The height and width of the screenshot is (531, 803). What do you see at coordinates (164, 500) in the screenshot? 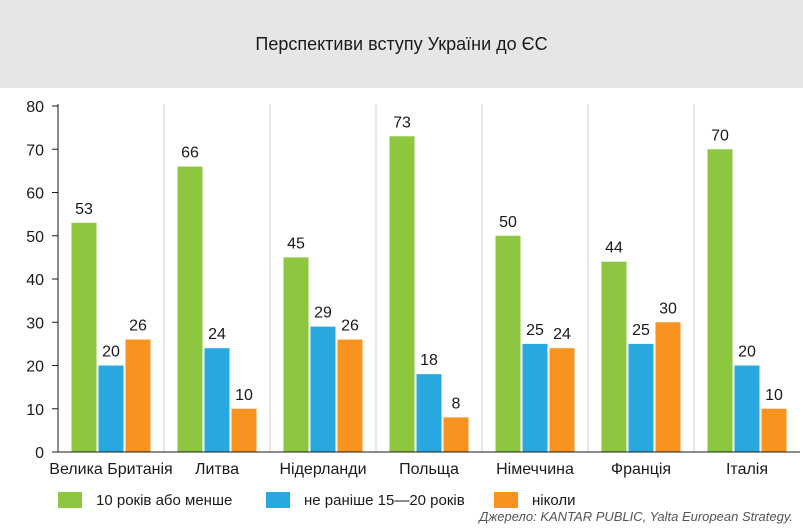
I see `legend-label: 10 років або менше` at bounding box center [164, 500].